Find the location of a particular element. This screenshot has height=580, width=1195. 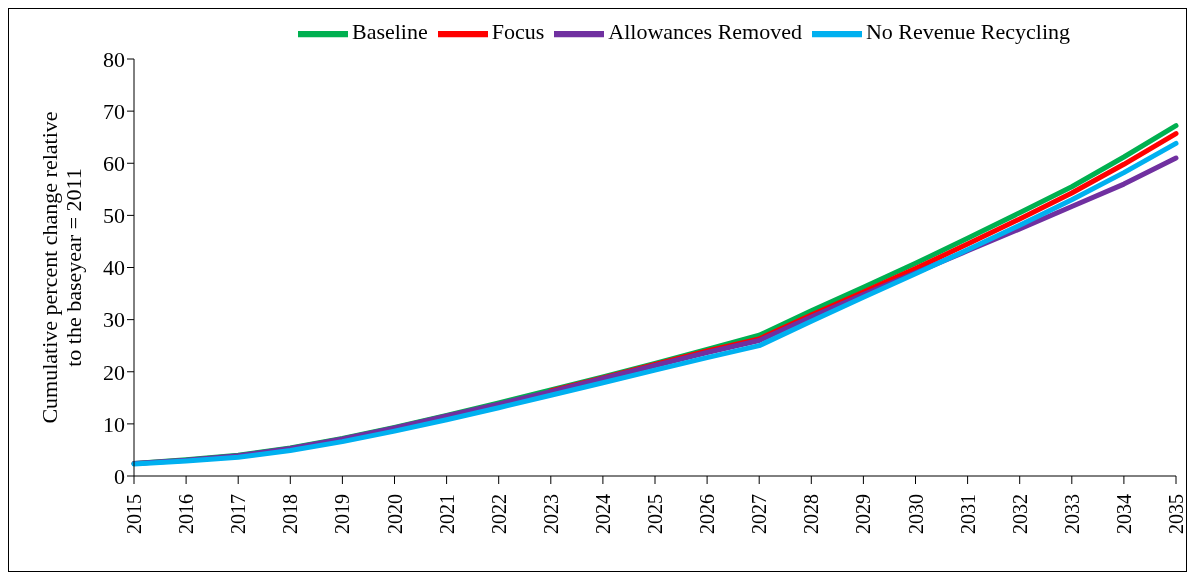

x-tick-label: 2022 is located at coordinates (498, 514).